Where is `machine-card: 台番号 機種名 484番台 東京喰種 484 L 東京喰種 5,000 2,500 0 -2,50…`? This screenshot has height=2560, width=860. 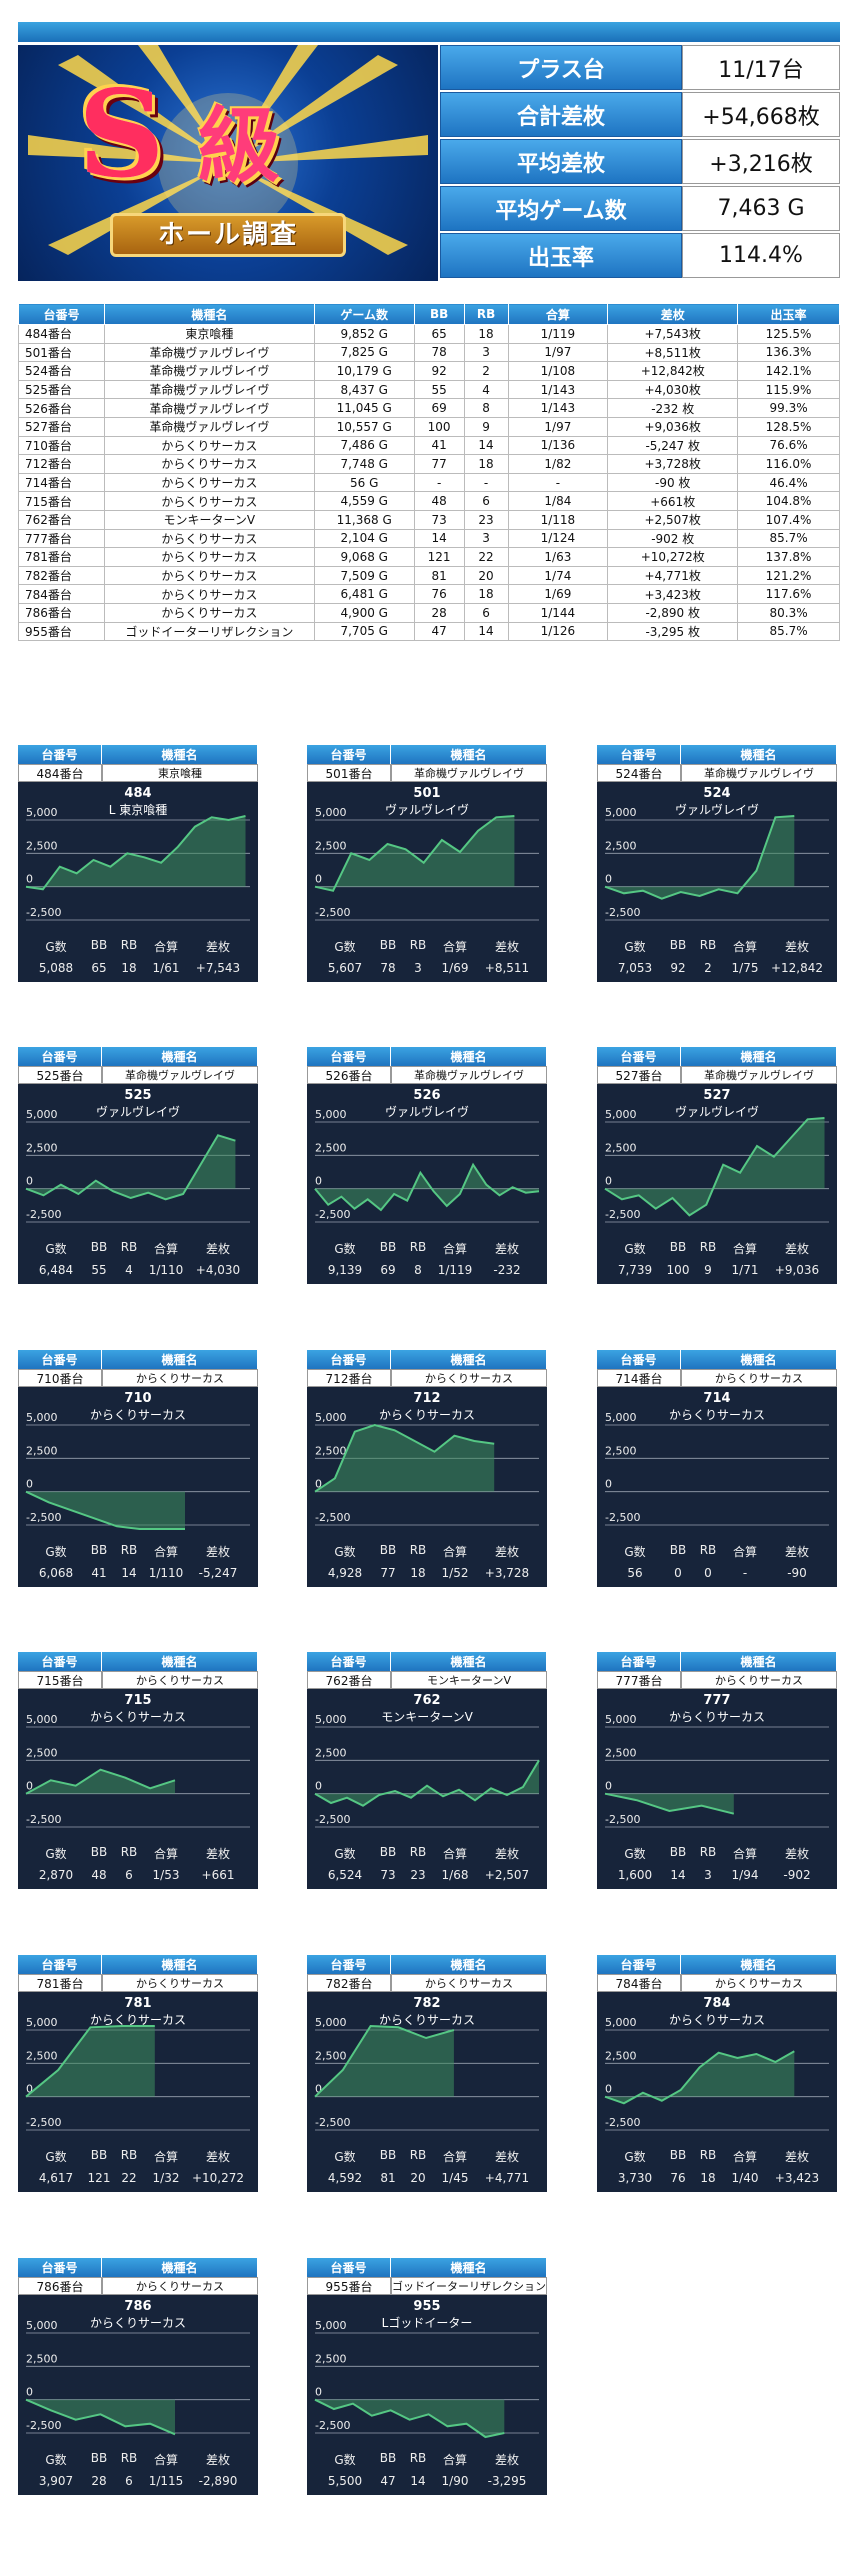 machine-card: 台番号 機種名 484番台 東京喰種 484 L 東京喰種 5,000 2,500 0 -2,50… is located at coordinates (138, 863).